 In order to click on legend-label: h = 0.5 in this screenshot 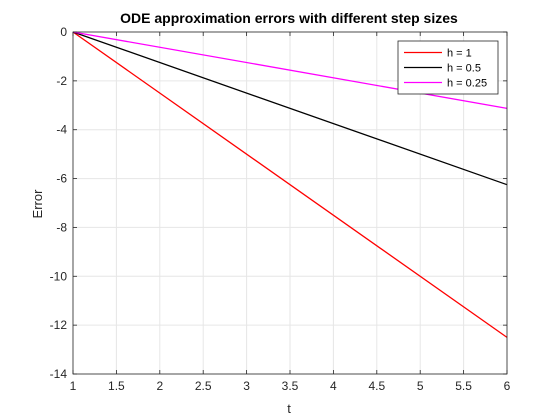, I will do `click(464, 69)`.